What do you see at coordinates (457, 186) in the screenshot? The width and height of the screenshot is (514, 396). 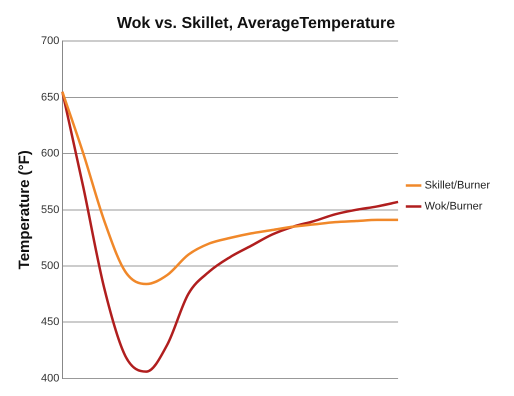 I see `legend-label: Skillet/Burner` at bounding box center [457, 186].